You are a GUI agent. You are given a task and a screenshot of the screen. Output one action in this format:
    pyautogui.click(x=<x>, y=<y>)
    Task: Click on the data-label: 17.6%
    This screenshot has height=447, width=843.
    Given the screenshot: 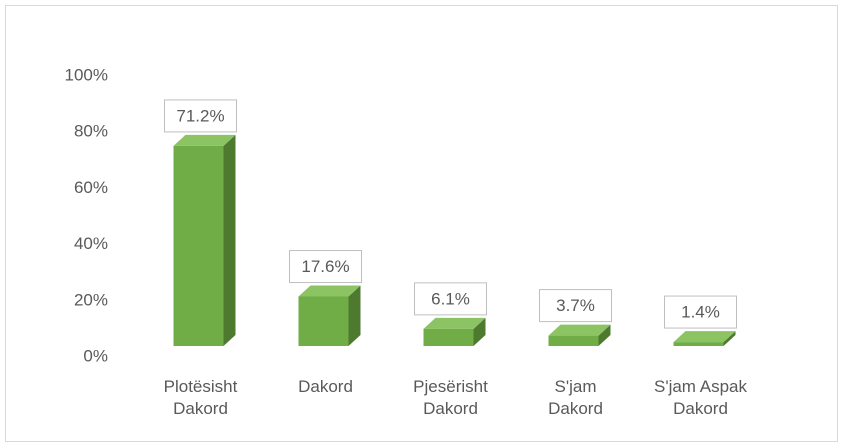 What is the action you would take?
    pyautogui.click(x=325, y=266)
    